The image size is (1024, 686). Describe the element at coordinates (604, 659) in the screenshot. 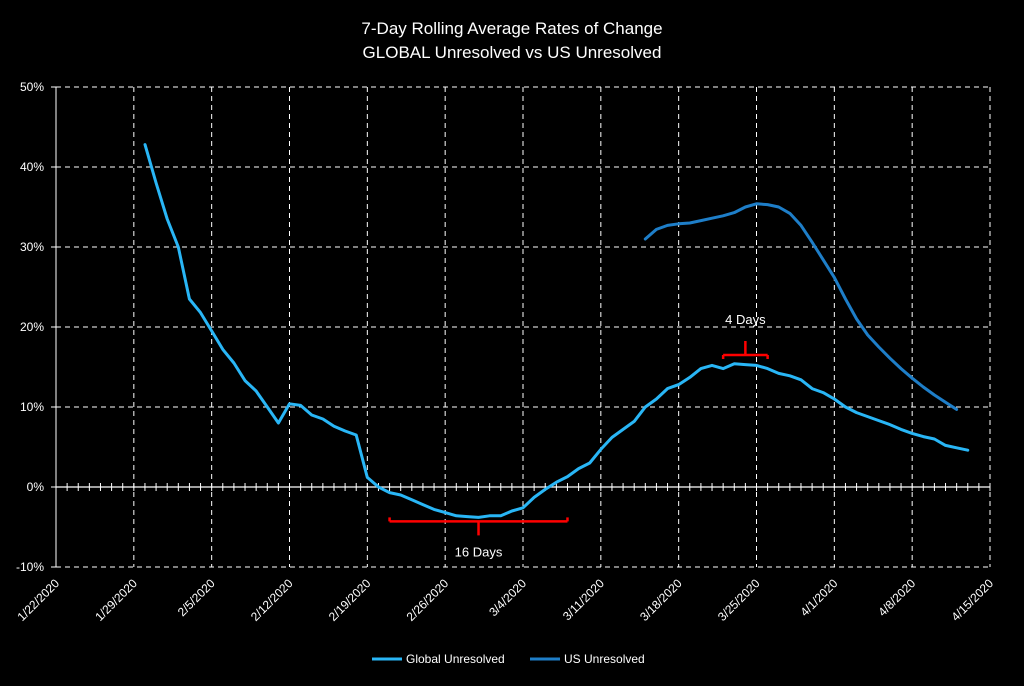

I see `legend-label: US Unresolved` at that location.